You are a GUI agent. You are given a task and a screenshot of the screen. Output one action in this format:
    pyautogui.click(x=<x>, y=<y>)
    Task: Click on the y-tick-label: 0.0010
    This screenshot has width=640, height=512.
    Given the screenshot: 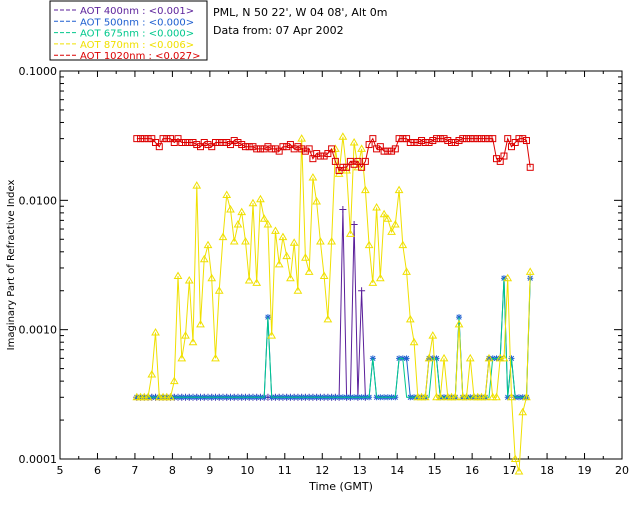 What is the action you would take?
    pyautogui.click(x=38, y=330)
    